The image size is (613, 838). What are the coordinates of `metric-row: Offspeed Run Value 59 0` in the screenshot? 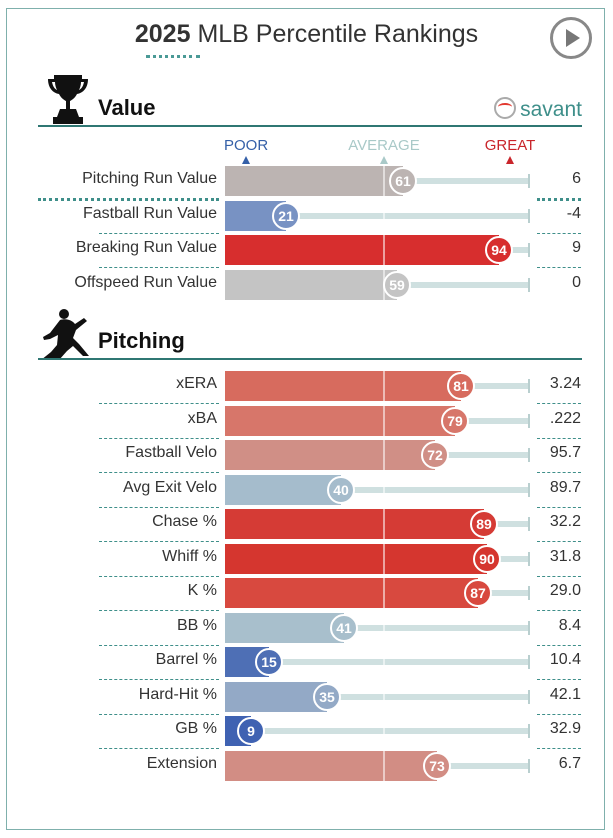 It's located at (306, 285).